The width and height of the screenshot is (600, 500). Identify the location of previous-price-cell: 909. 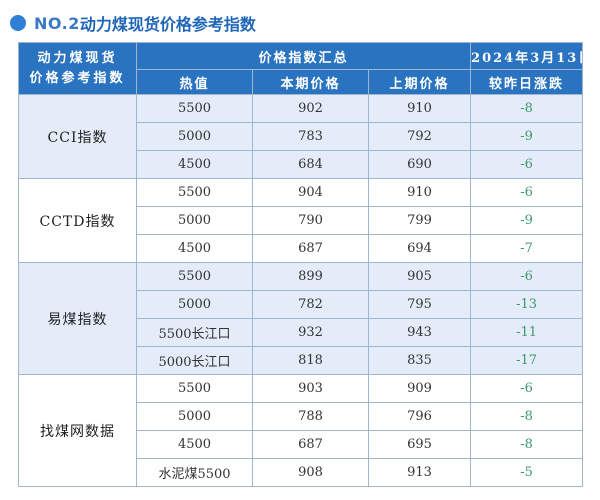
(419, 388).